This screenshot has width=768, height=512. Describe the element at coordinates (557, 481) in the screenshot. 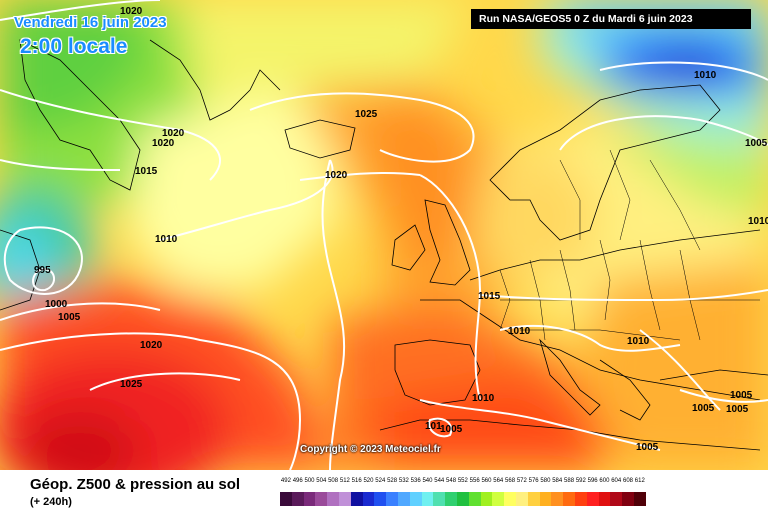

I see `legend-value: 584` at that location.